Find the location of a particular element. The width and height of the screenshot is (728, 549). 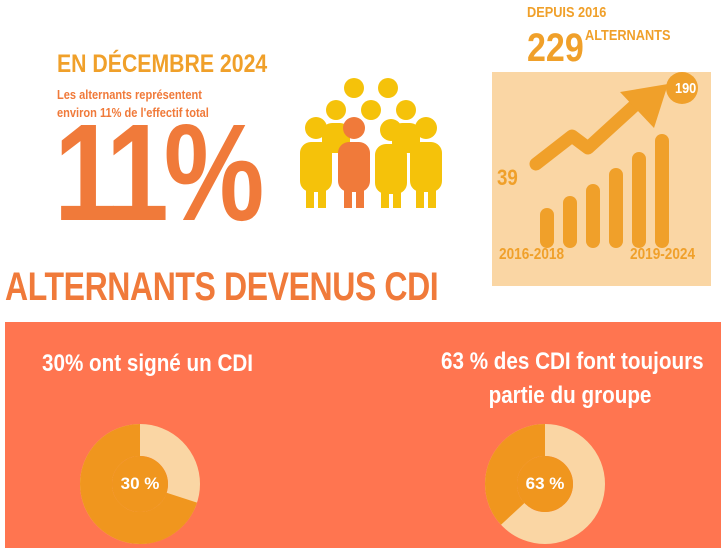

cdi-signed-donut-remainder is located at coordinates (140, 484).